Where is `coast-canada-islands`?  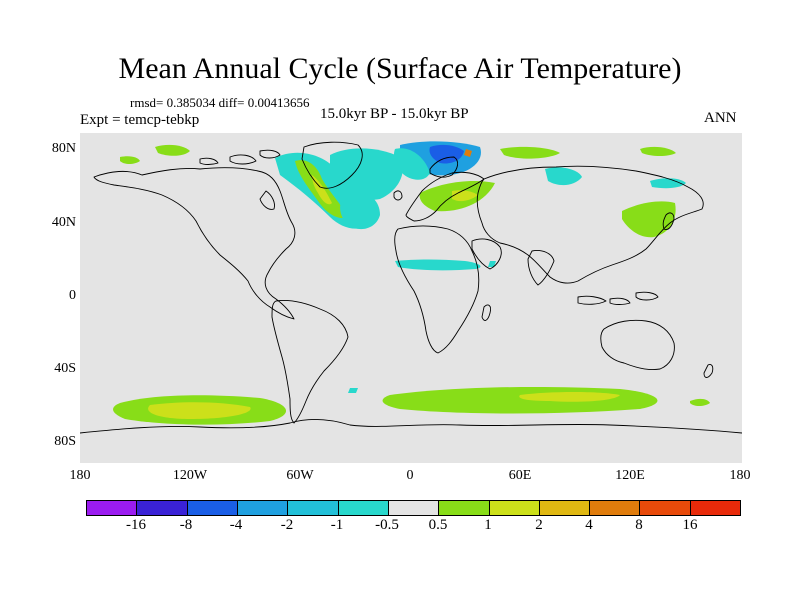 coast-canada-islands is located at coordinates (240, 157).